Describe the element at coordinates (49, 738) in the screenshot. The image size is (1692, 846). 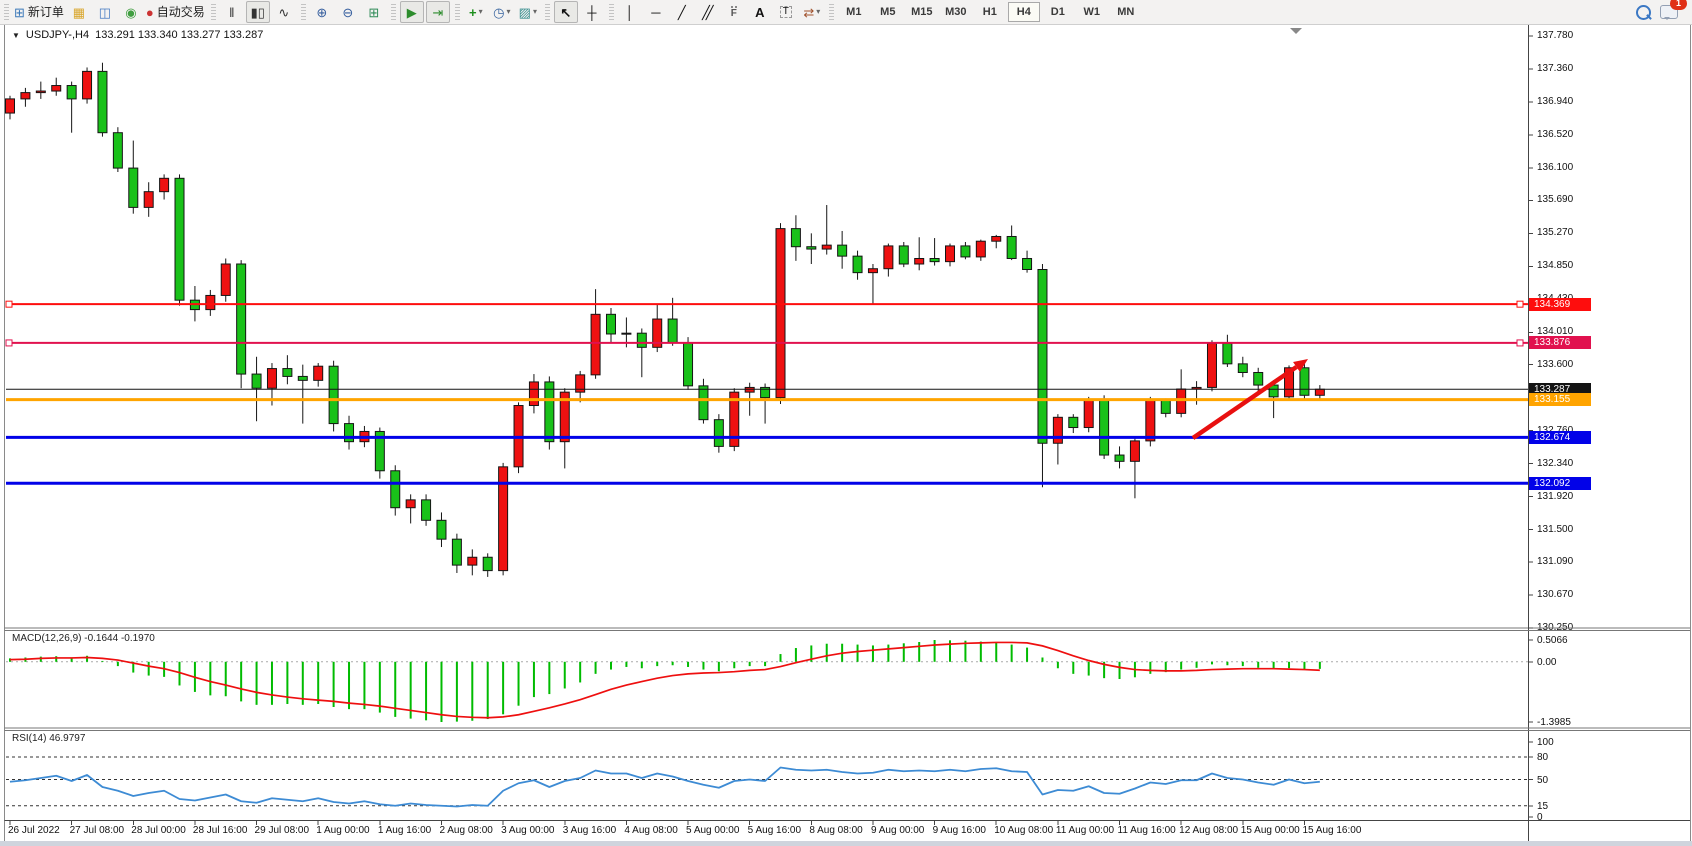
I see `rsi-indicator-label: RSI(14) 46.9797` at that location.